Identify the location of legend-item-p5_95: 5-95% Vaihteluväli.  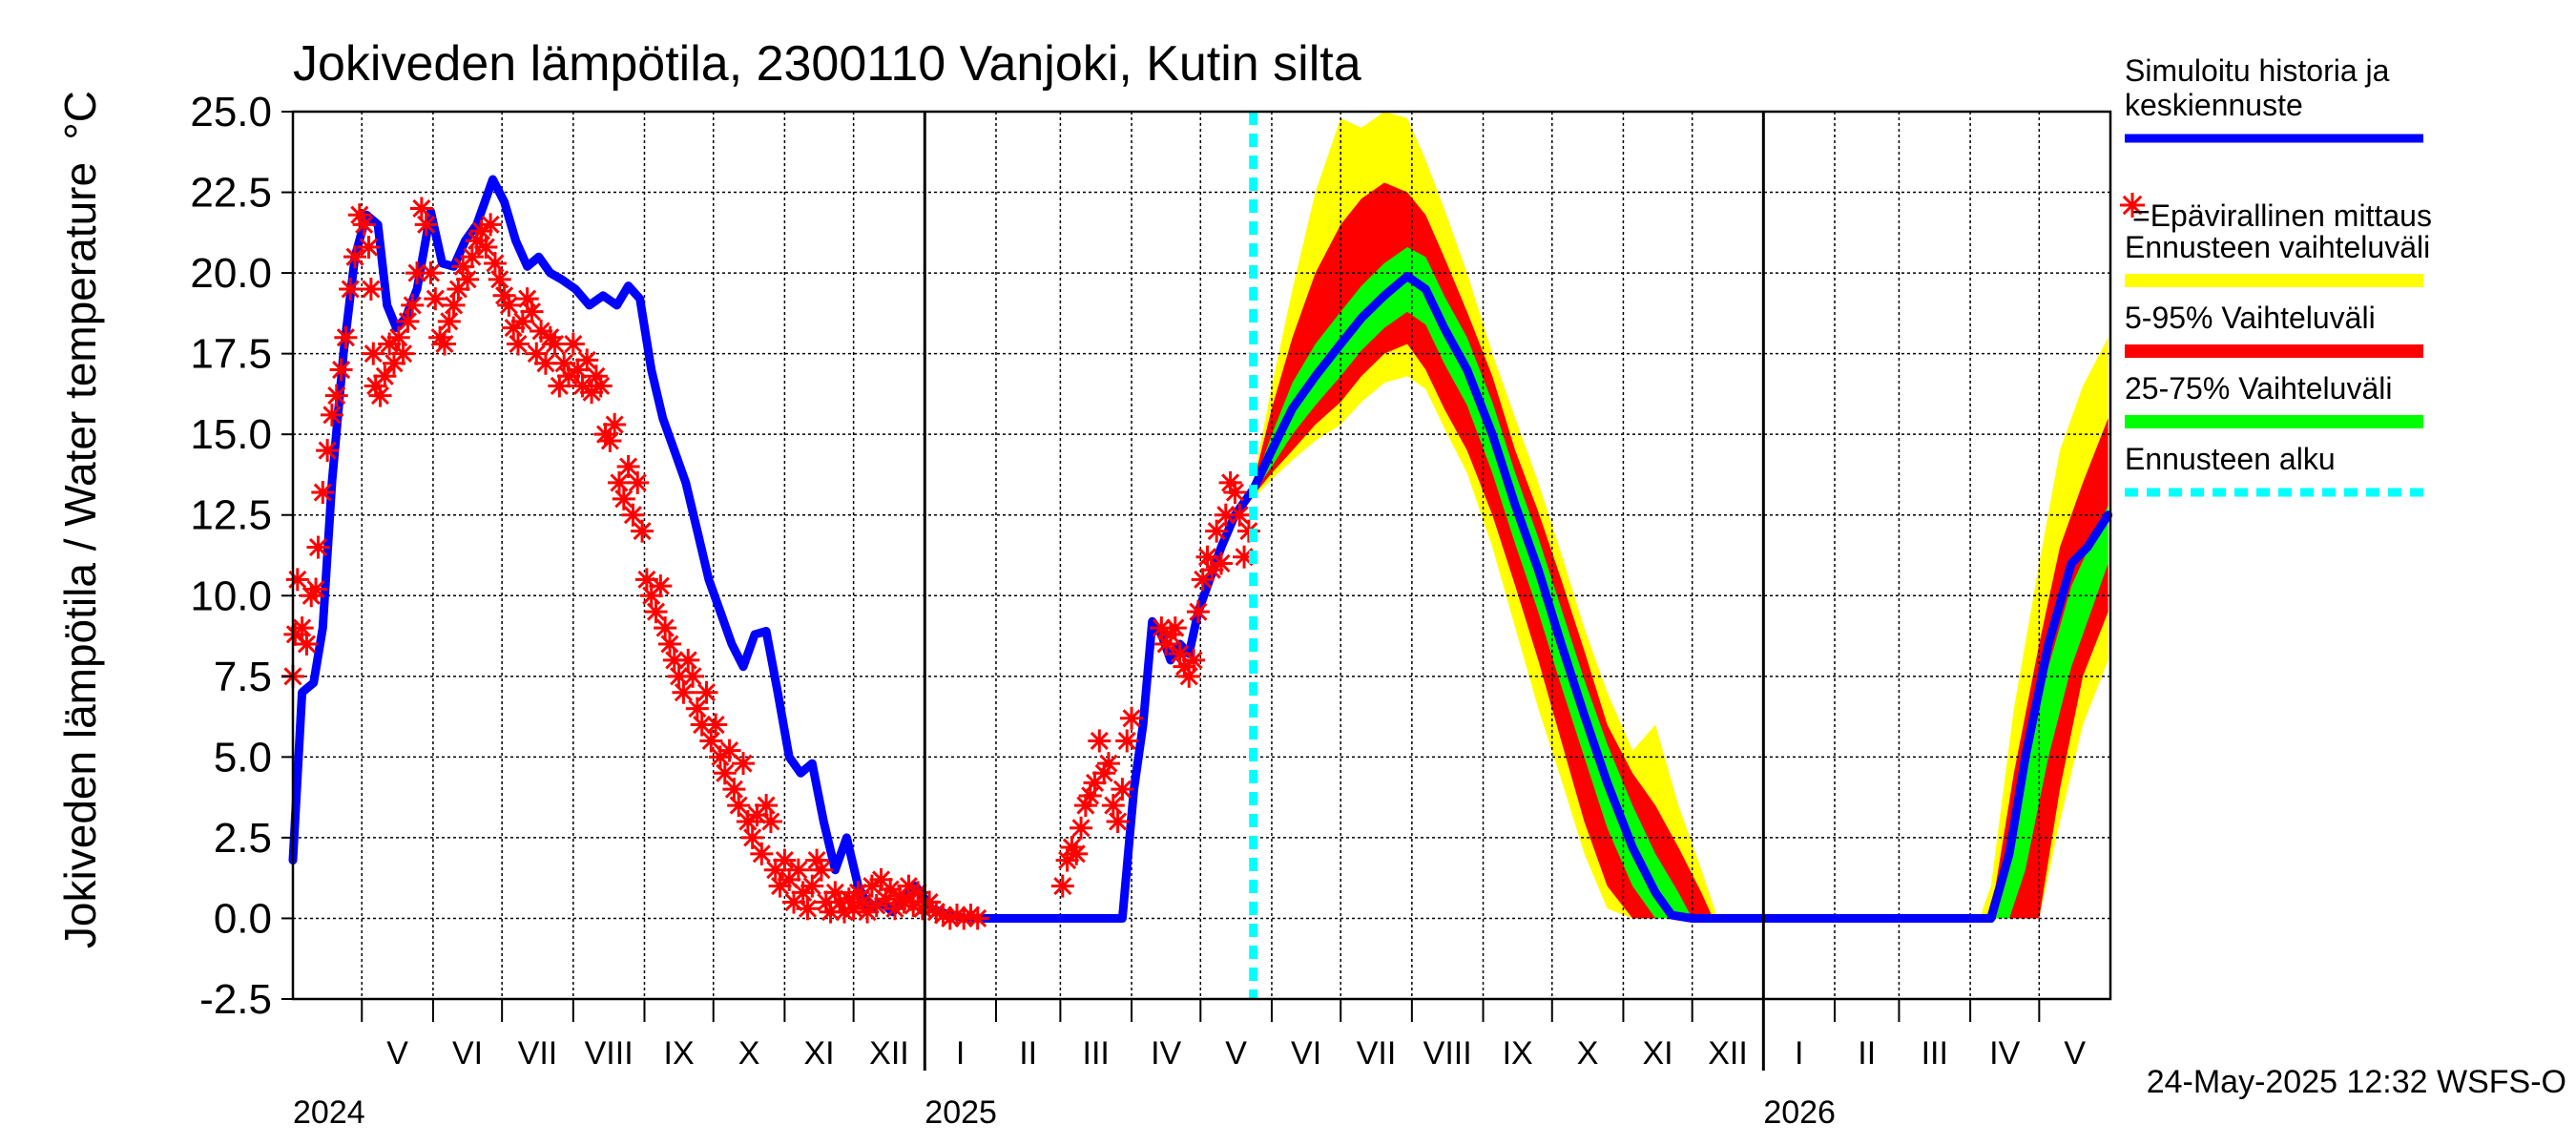
(2274, 329).